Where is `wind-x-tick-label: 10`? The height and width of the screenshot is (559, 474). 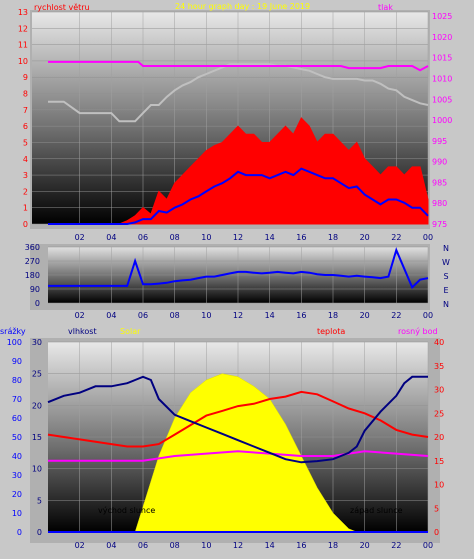 wind-x-tick-label: 10 is located at coordinates (206, 237).